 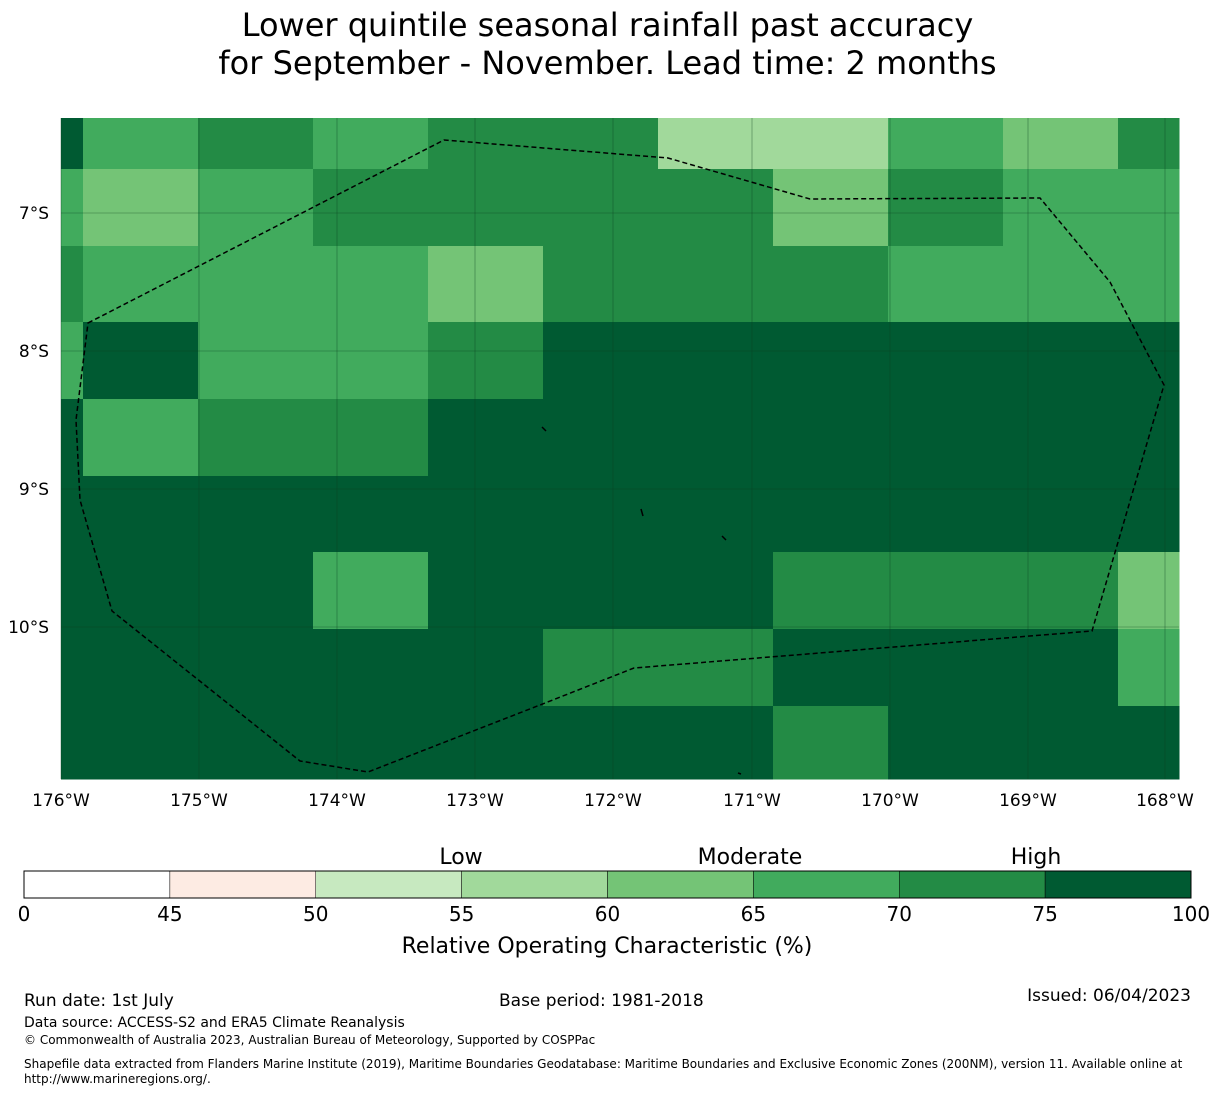 What do you see at coordinates (337, 801) in the screenshot?
I see `lon-tick-label: 174°W` at bounding box center [337, 801].